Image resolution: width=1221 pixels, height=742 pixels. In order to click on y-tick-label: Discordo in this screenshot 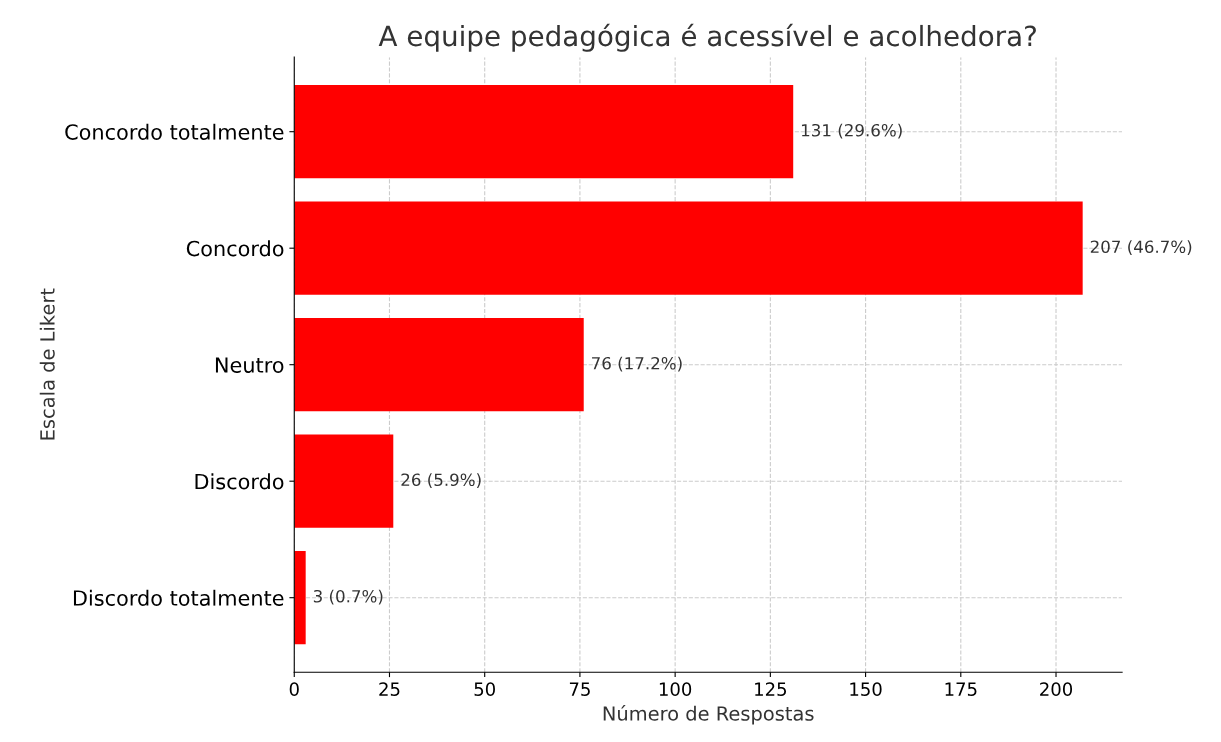, I will do `click(239, 481)`.